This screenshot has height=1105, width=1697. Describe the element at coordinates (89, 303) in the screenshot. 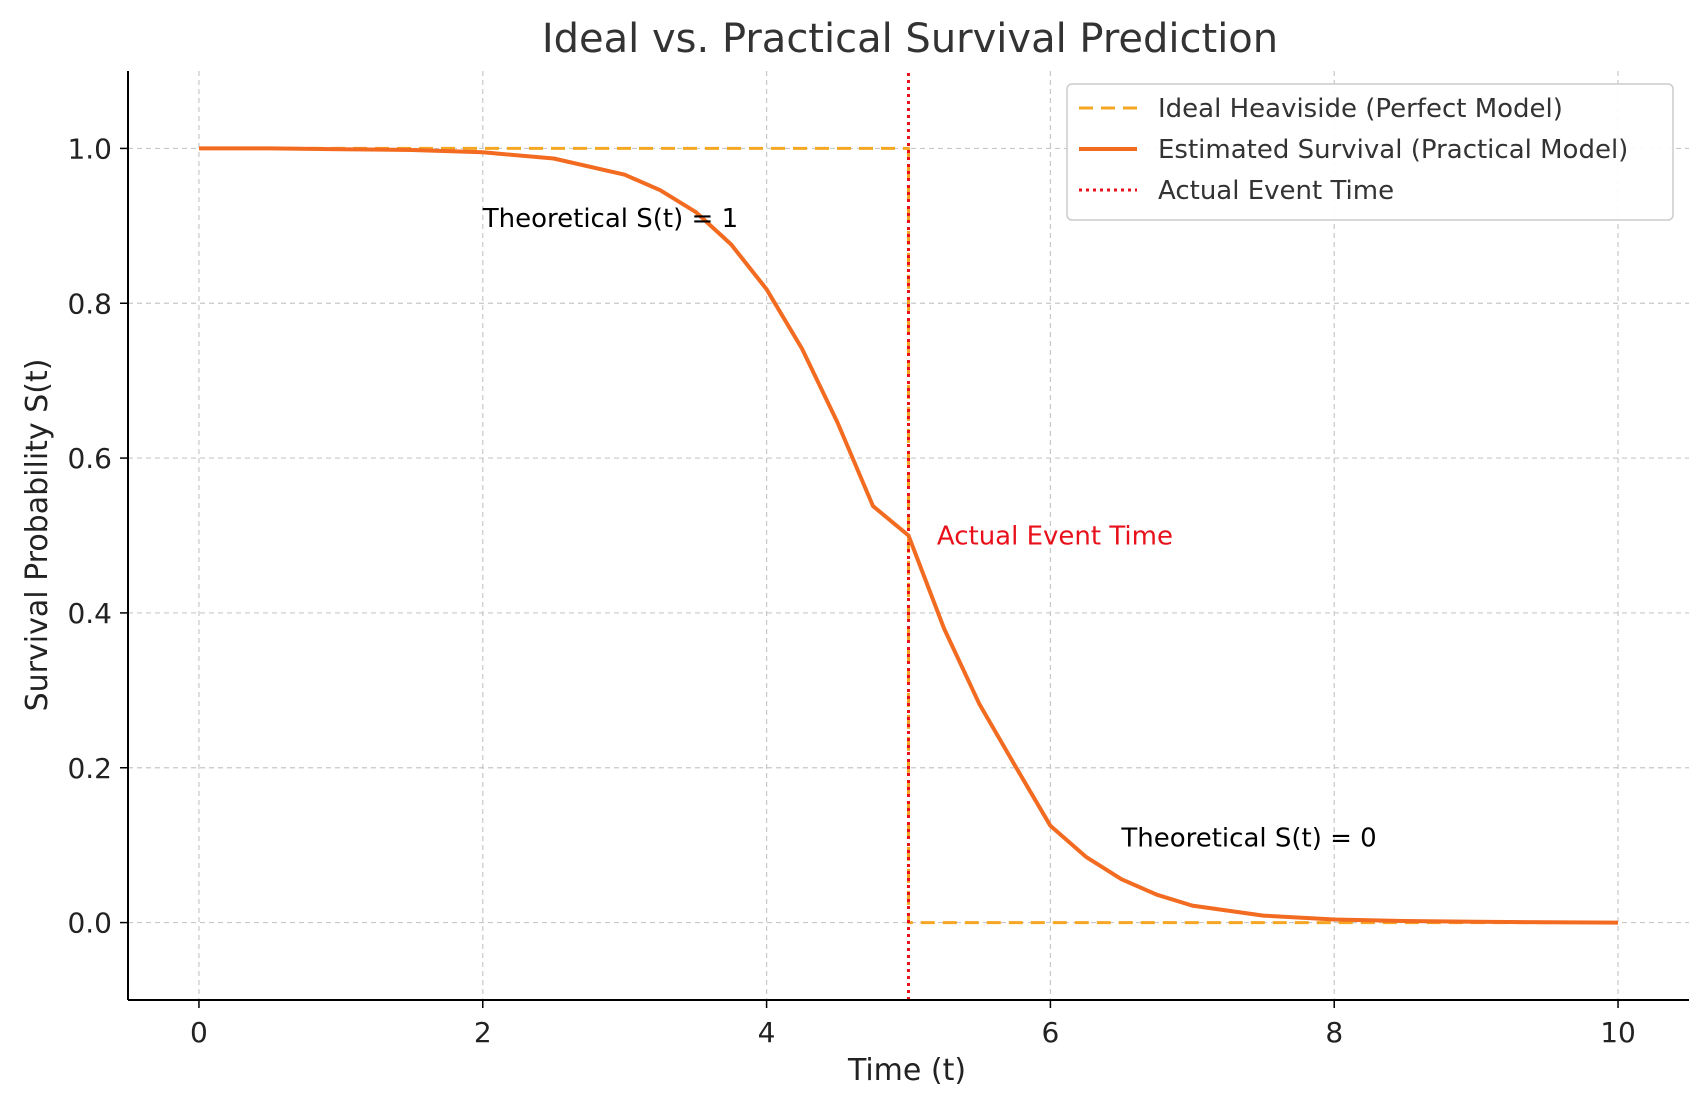

I see `y-tick-label: 0.8` at that location.